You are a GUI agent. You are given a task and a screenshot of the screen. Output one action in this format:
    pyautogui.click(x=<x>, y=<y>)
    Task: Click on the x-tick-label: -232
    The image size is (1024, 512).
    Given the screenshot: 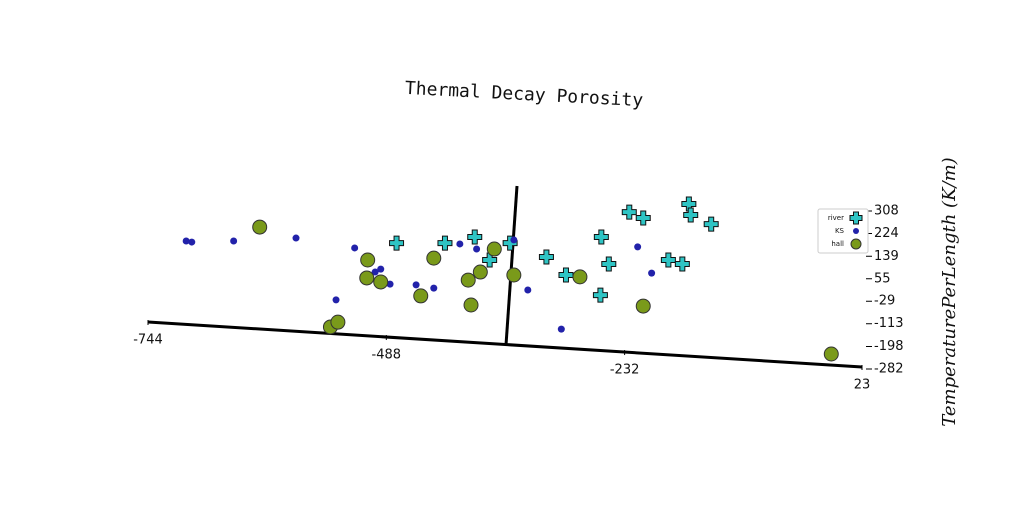 What is the action you would take?
    pyautogui.click(x=625, y=370)
    